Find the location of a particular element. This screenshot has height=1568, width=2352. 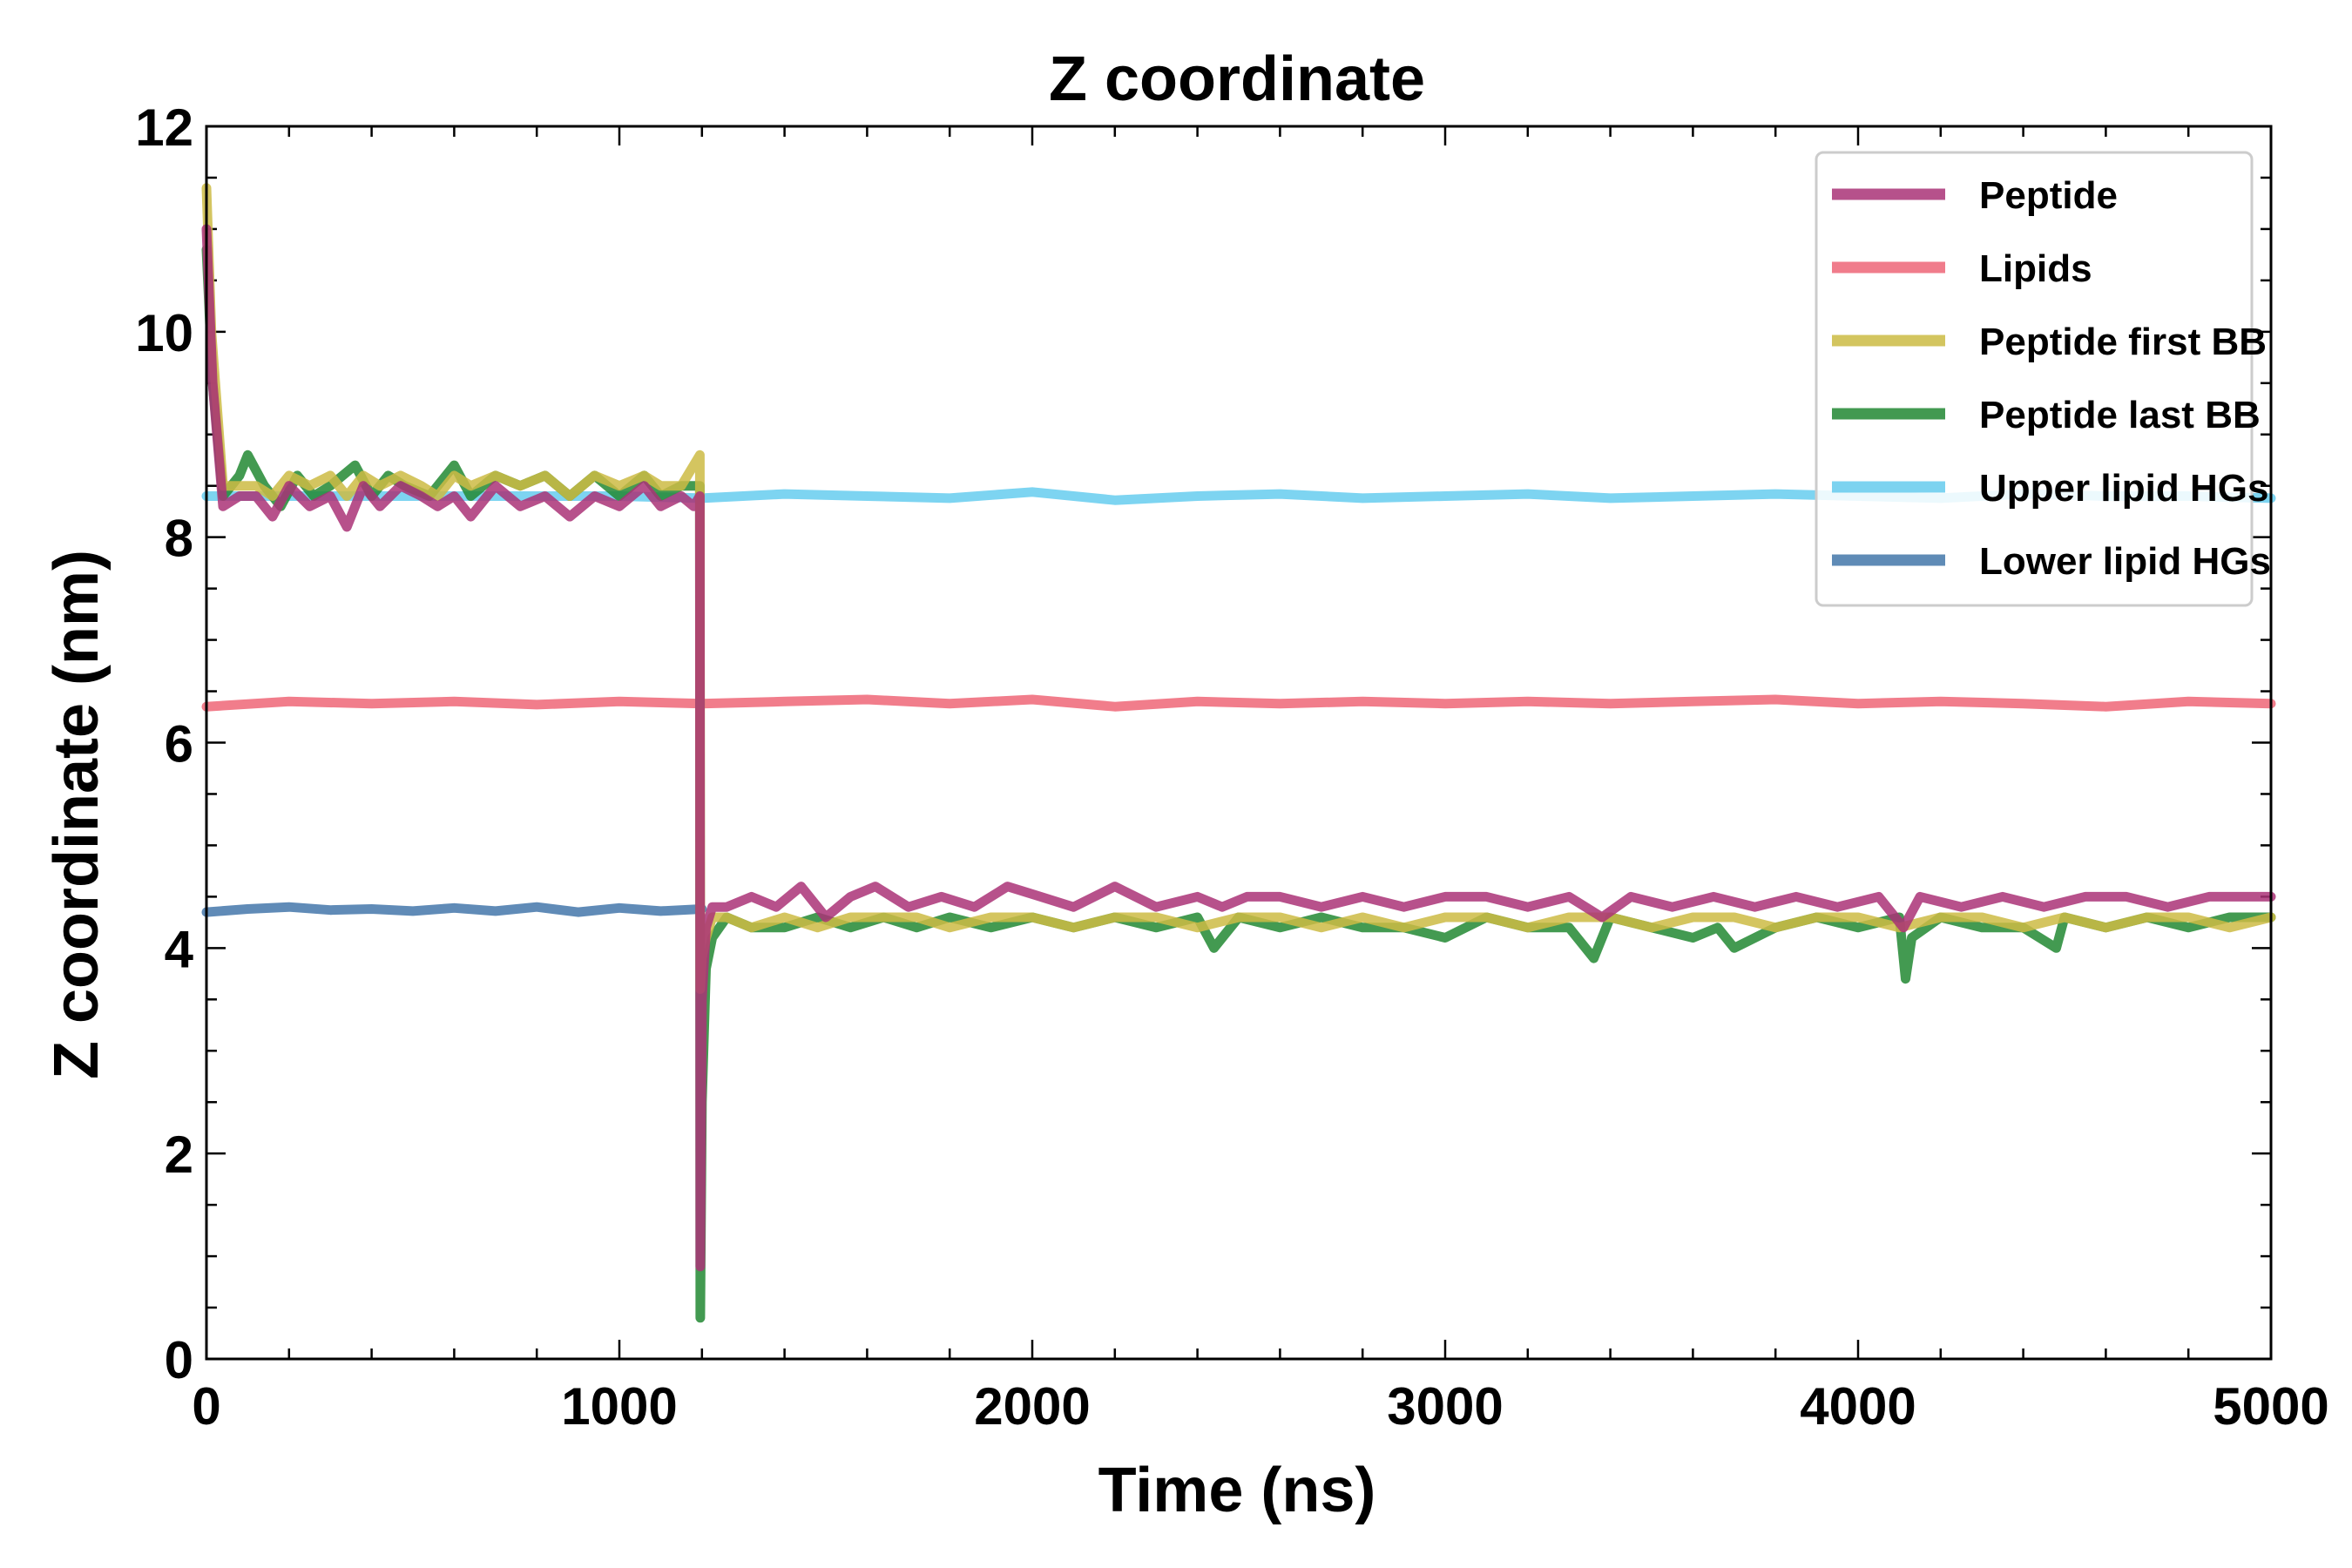

legend-box is located at coordinates (2034, 379).